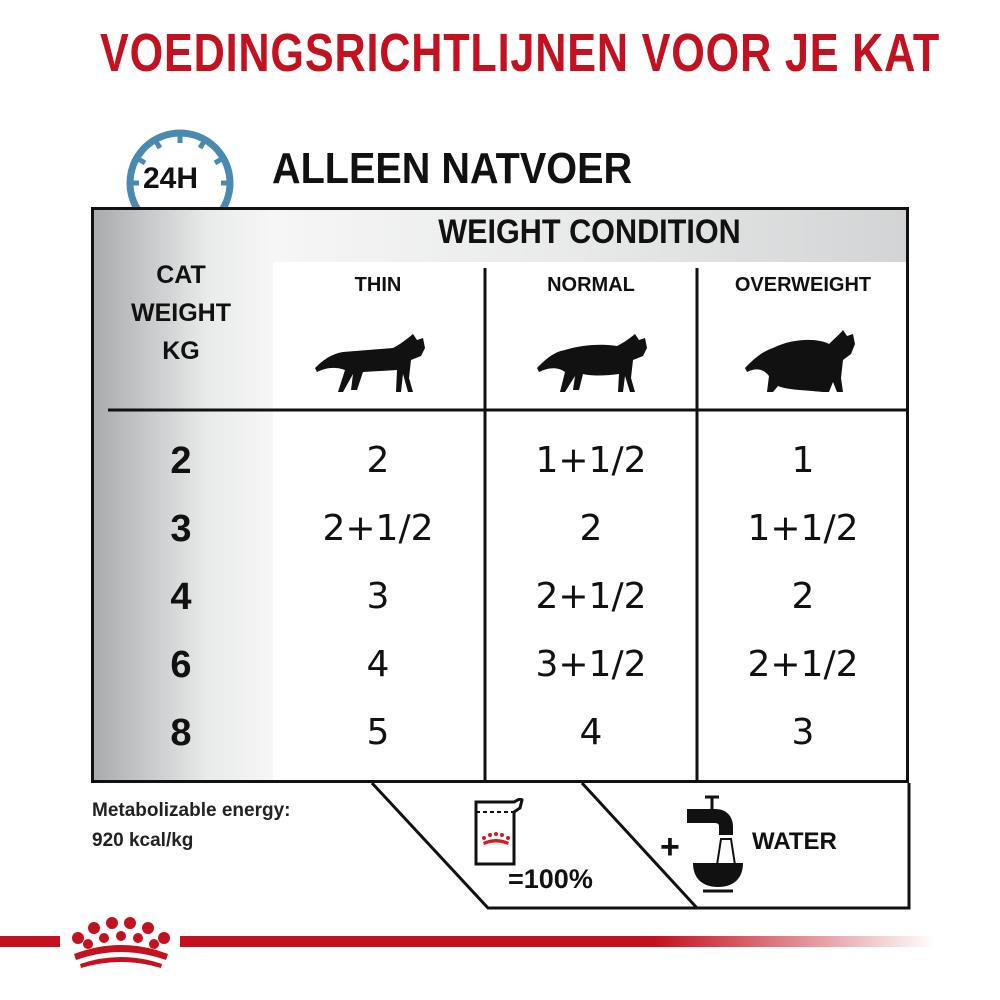 This screenshot has width=1000, height=1000. I want to click on cat-thin-icon, so click(370, 363).